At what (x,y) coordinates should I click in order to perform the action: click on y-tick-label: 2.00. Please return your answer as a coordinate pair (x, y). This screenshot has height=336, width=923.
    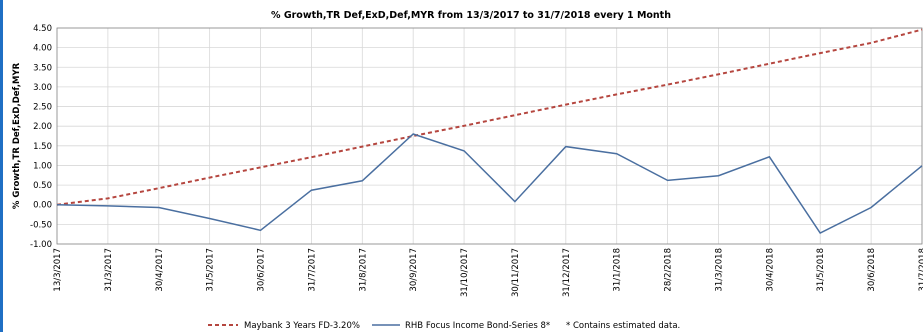
    Looking at the image, I should click on (42, 127).